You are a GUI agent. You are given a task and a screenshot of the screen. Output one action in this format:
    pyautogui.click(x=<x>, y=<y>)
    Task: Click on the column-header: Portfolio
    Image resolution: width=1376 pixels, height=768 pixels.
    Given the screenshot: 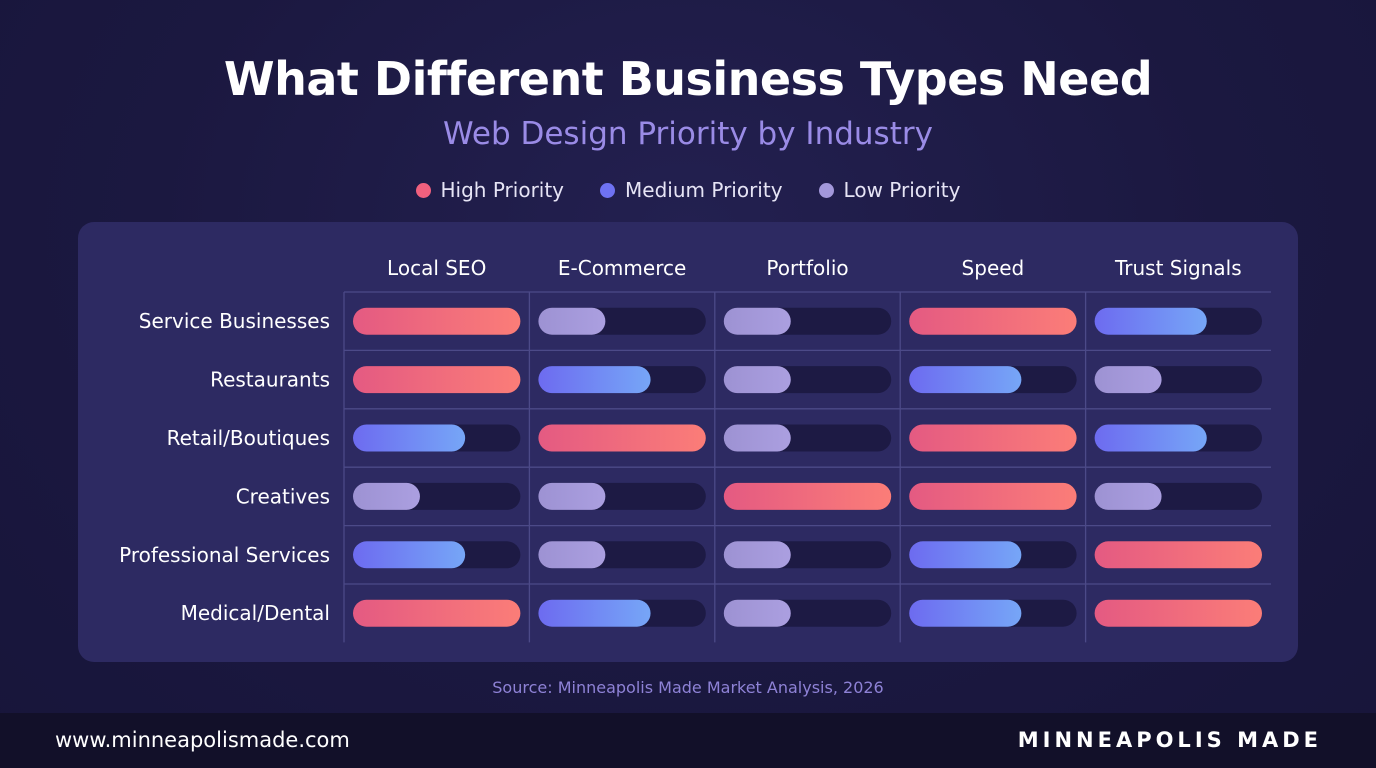 What is the action you would take?
    pyautogui.click(x=807, y=268)
    